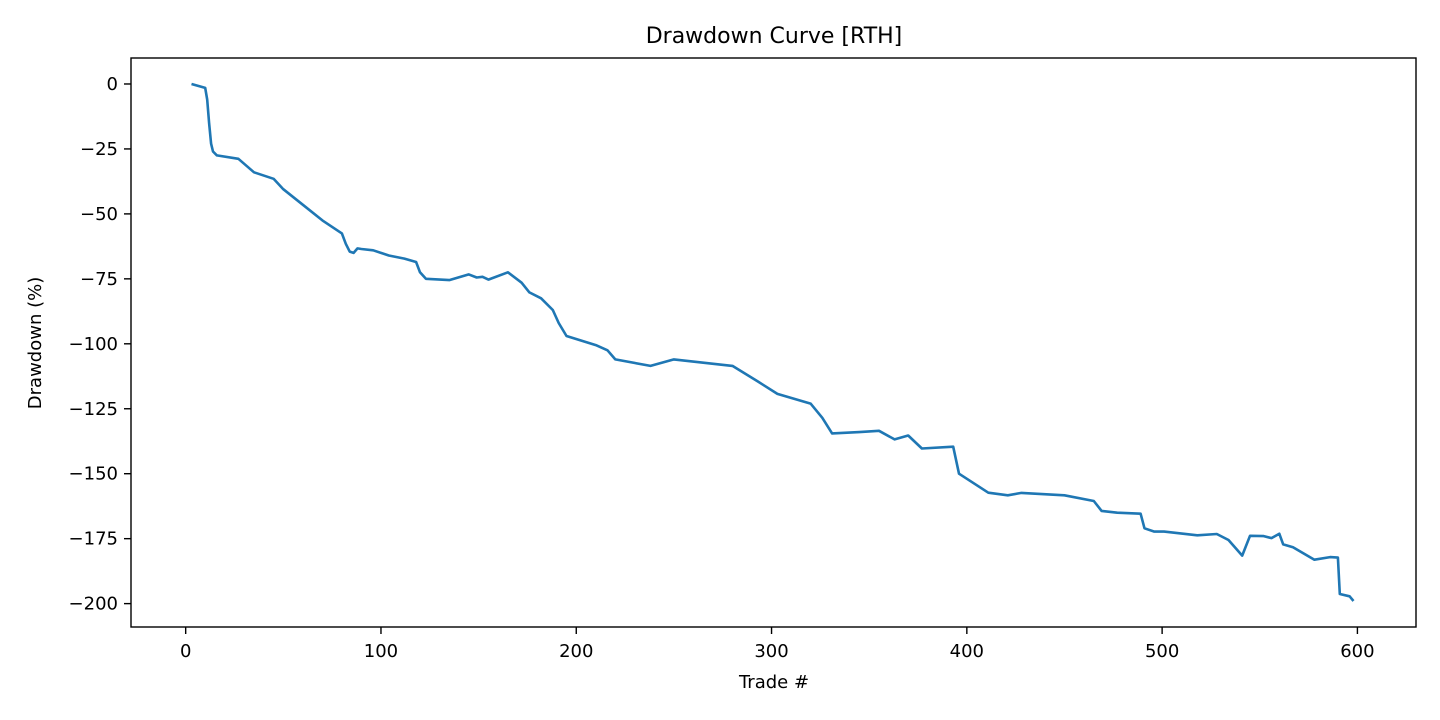  What do you see at coordinates (93, 539) in the screenshot?
I see `y-tick-label: −175` at bounding box center [93, 539].